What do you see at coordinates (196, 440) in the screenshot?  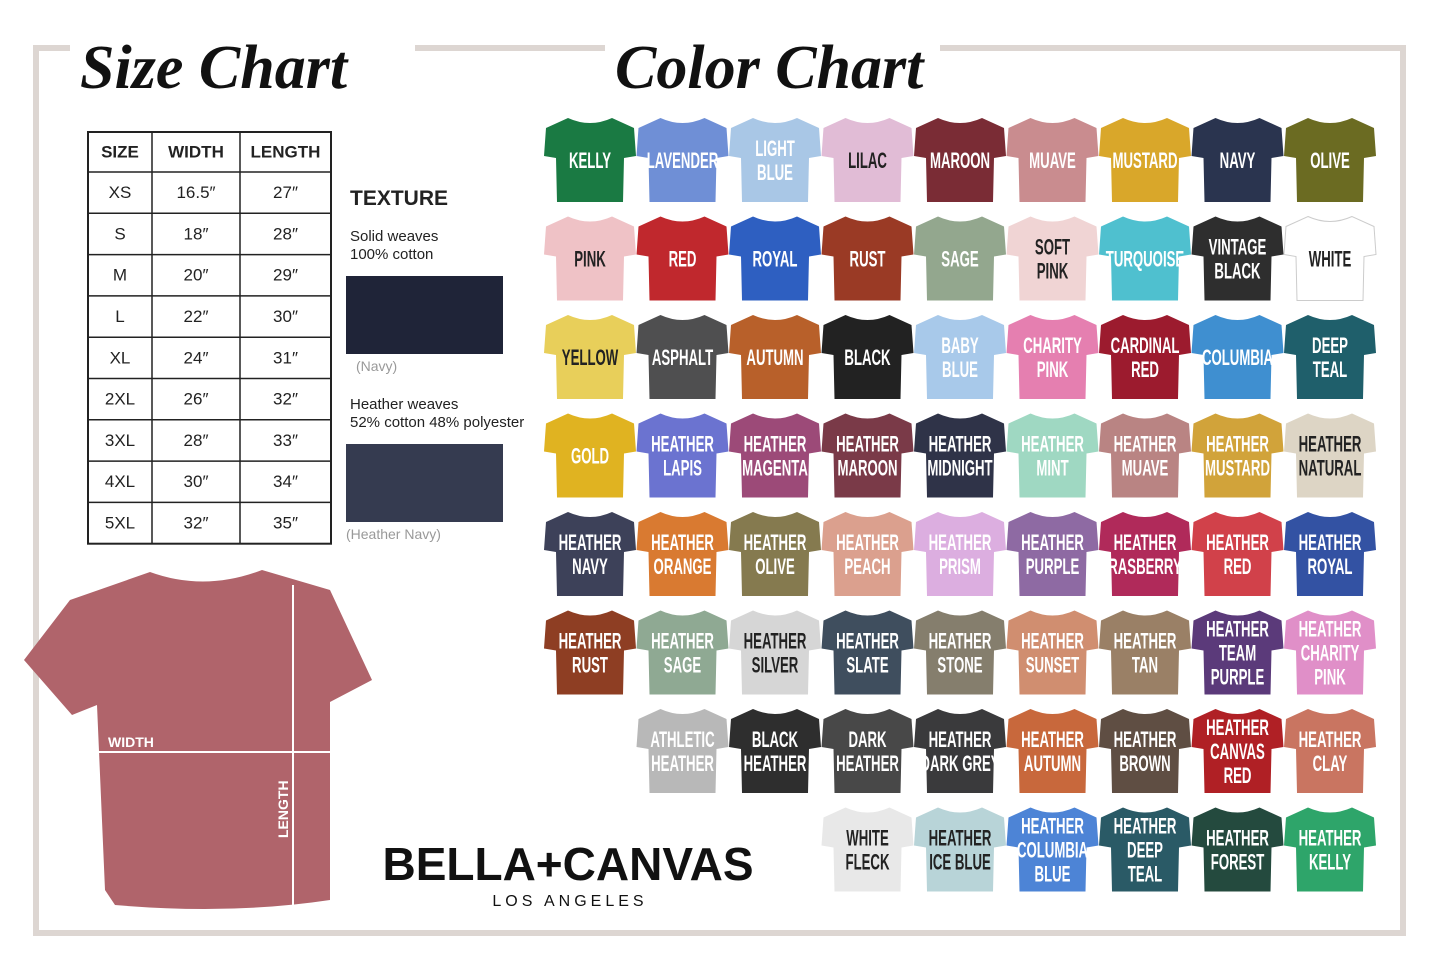 I see `table-cell: 28″` at bounding box center [196, 440].